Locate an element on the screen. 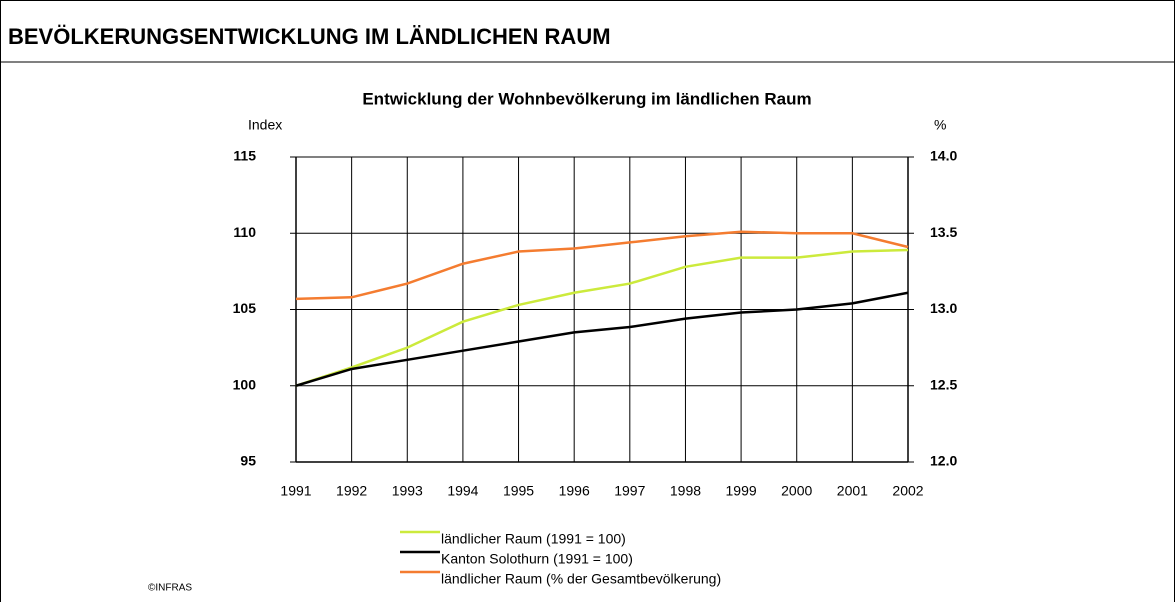 This screenshot has height=602, width=1175. x-tick-label: 1992 is located at coordinates (351, 491).